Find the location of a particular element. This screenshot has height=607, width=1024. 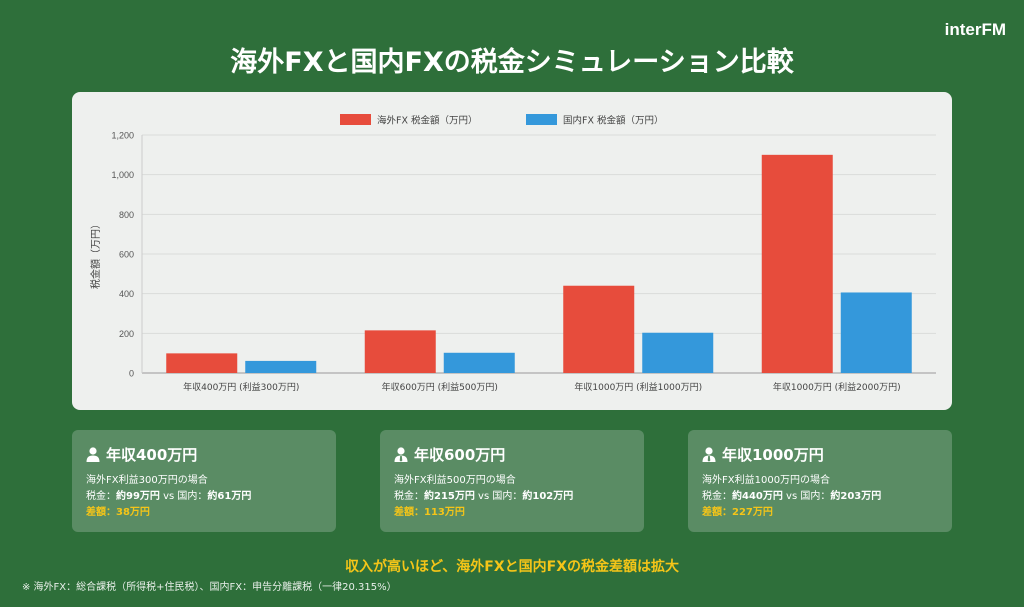

card-tax-line: 税金：約440万円 vs 国内：約203万円 is located at coordinates (792, 496).